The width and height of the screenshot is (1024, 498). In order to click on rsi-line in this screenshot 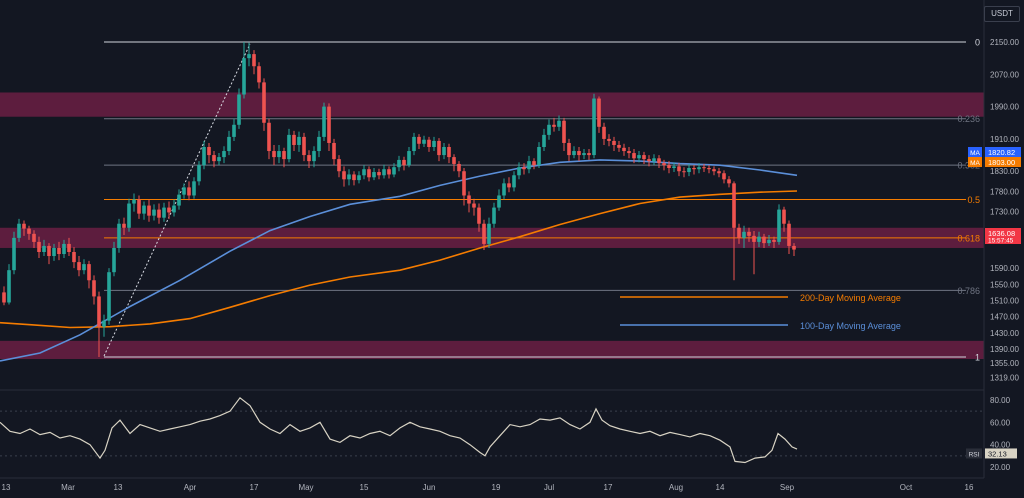, I will do `click(399, 430)`.